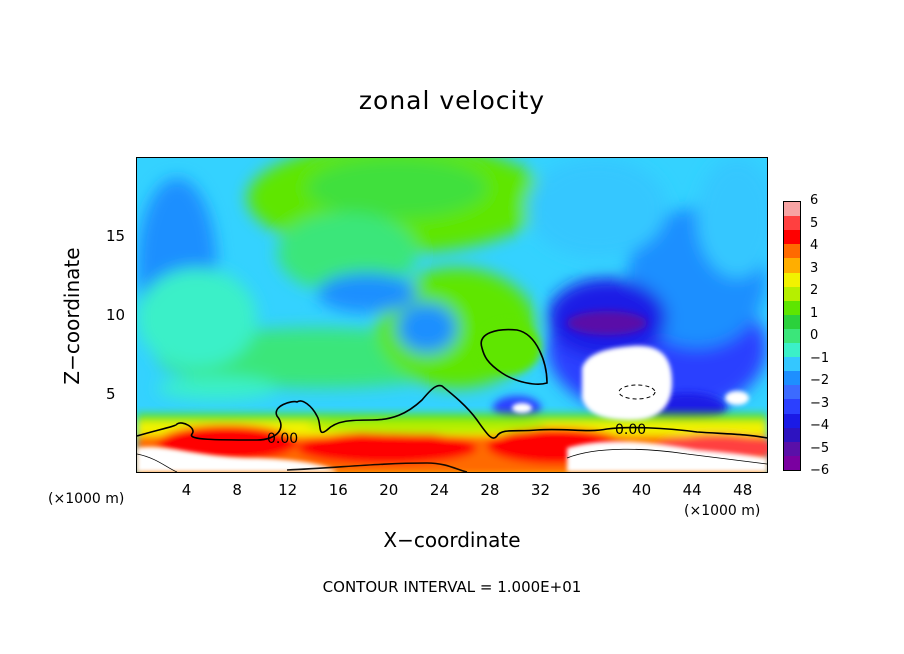  What do you see at coordinates (591, 490) in the screenshot?
I see `x-tick-label: 36` at bounding box center [591, 490].